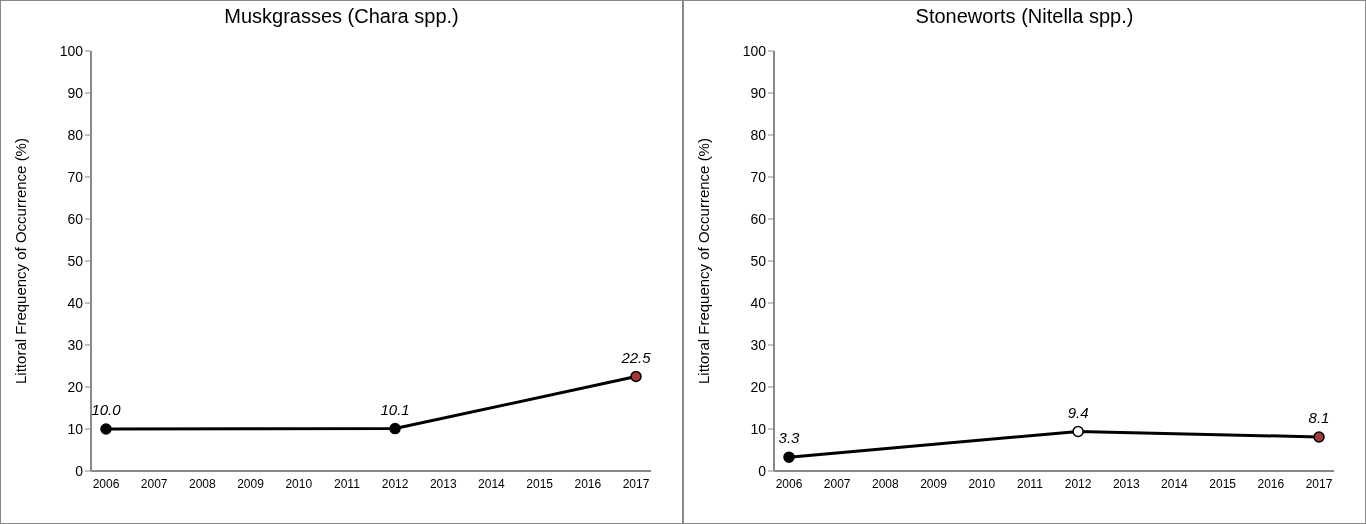  What do you see at coordinates (789, 438) in the screenshot?
I see `data-label: 3.3` at bounding box center [789, 438].